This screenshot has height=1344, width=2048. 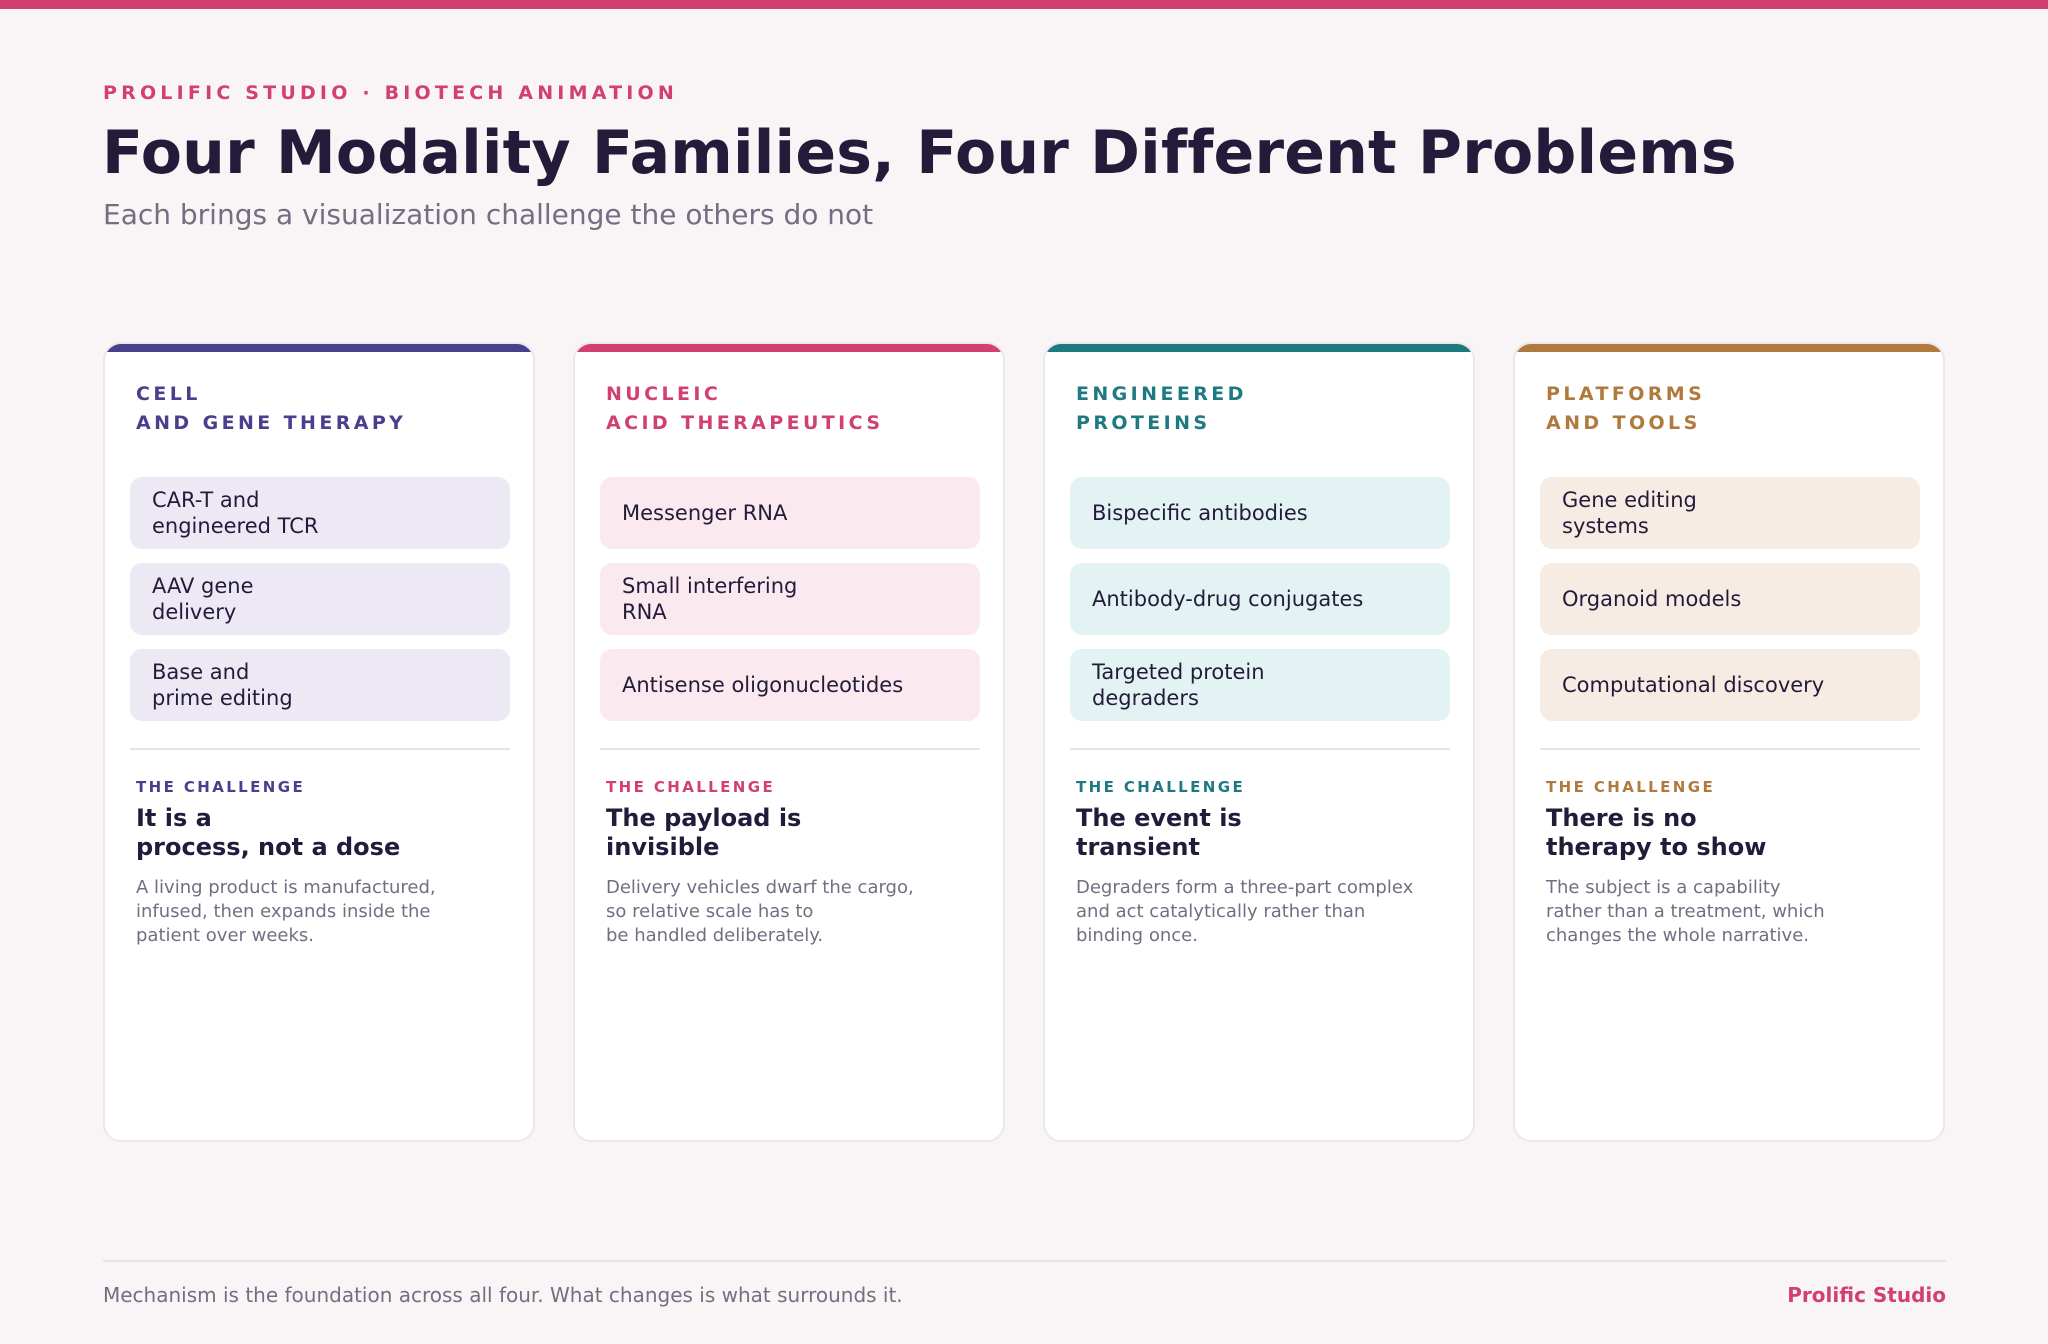 I want to click on challenge-body-line: The subject is a capability, so click(x=1663, y=887).